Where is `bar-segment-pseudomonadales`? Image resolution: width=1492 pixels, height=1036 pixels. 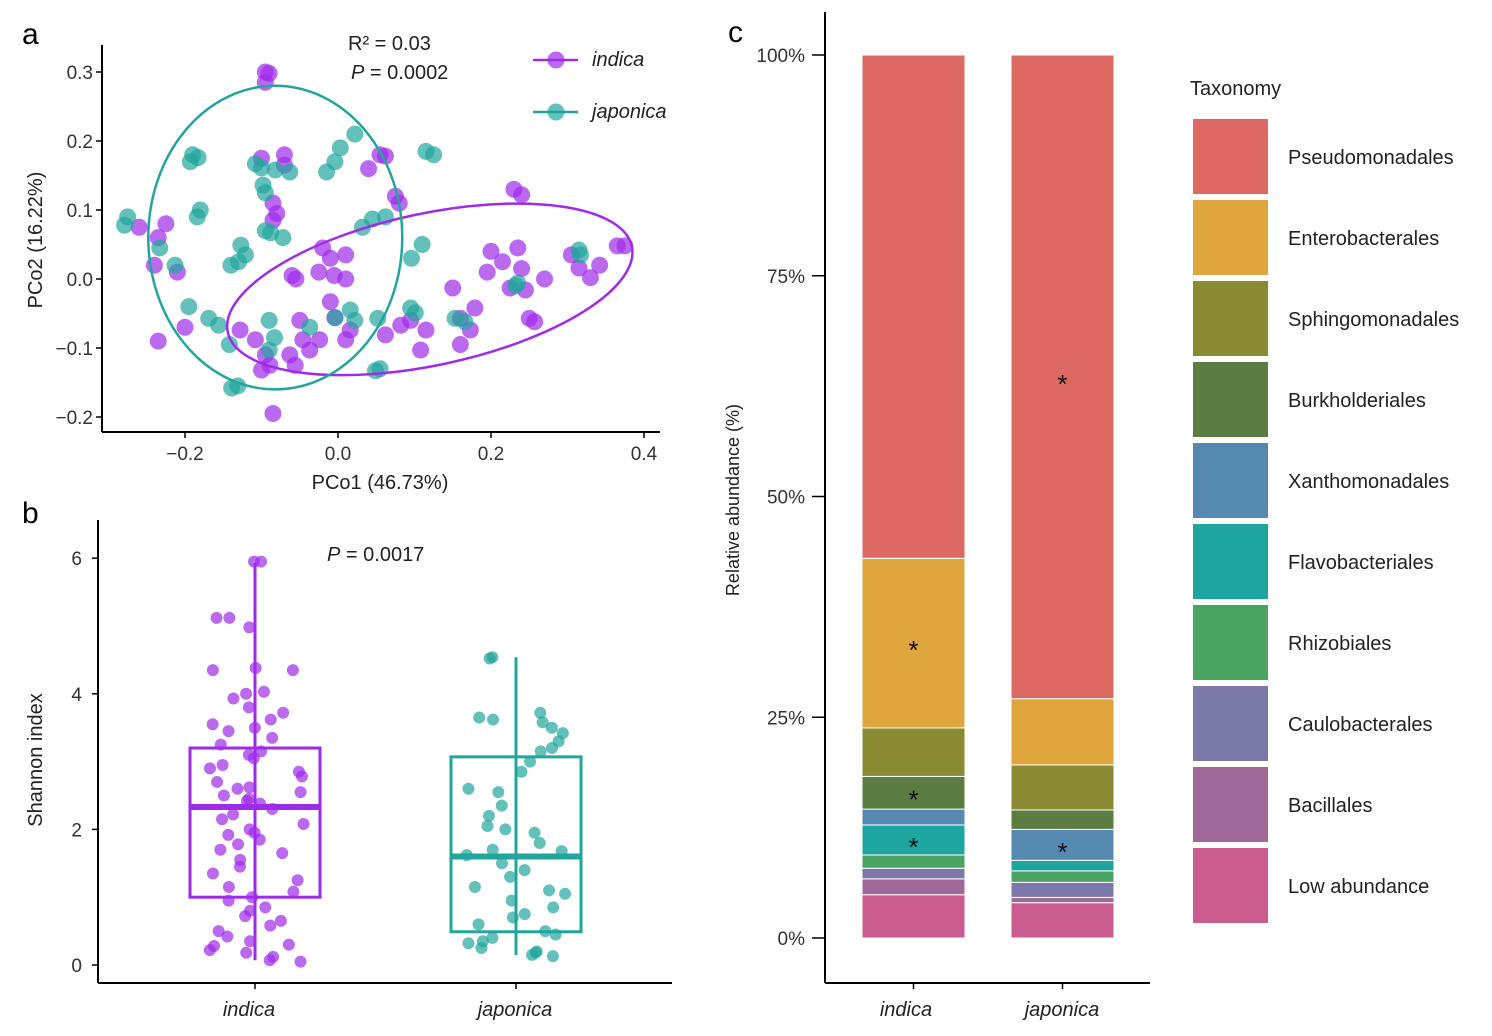 bar-segment-pseudomonadales is located at coordinates (1062, 377).